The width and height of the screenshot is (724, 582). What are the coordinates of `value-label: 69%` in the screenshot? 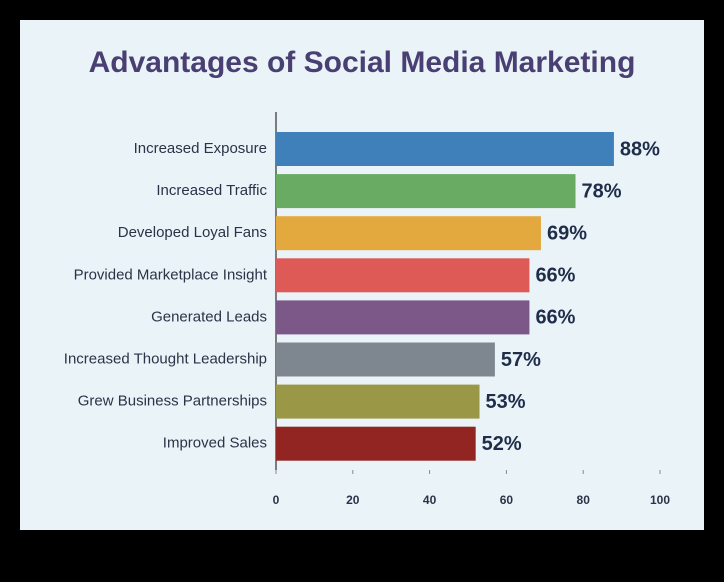 It's located at (567, 233).